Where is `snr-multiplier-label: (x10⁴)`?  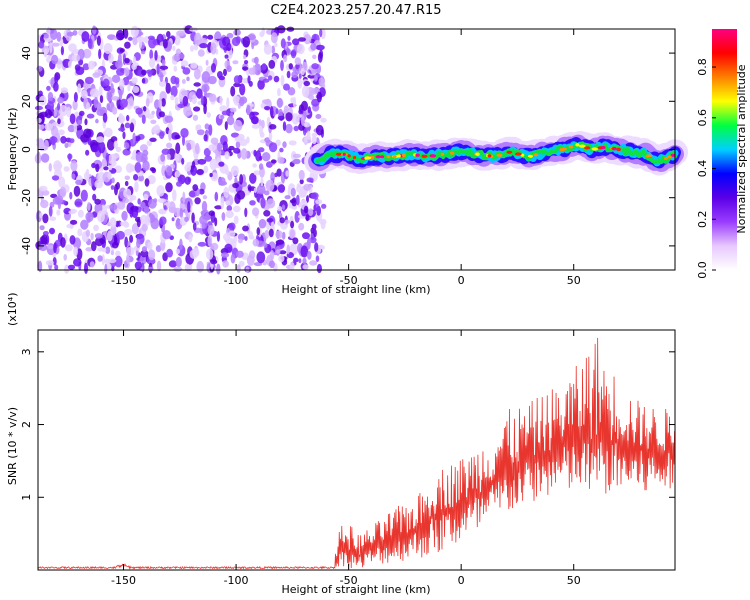 snr-multiplier-label: (x10⁴) is located at coordinates (12, 310).